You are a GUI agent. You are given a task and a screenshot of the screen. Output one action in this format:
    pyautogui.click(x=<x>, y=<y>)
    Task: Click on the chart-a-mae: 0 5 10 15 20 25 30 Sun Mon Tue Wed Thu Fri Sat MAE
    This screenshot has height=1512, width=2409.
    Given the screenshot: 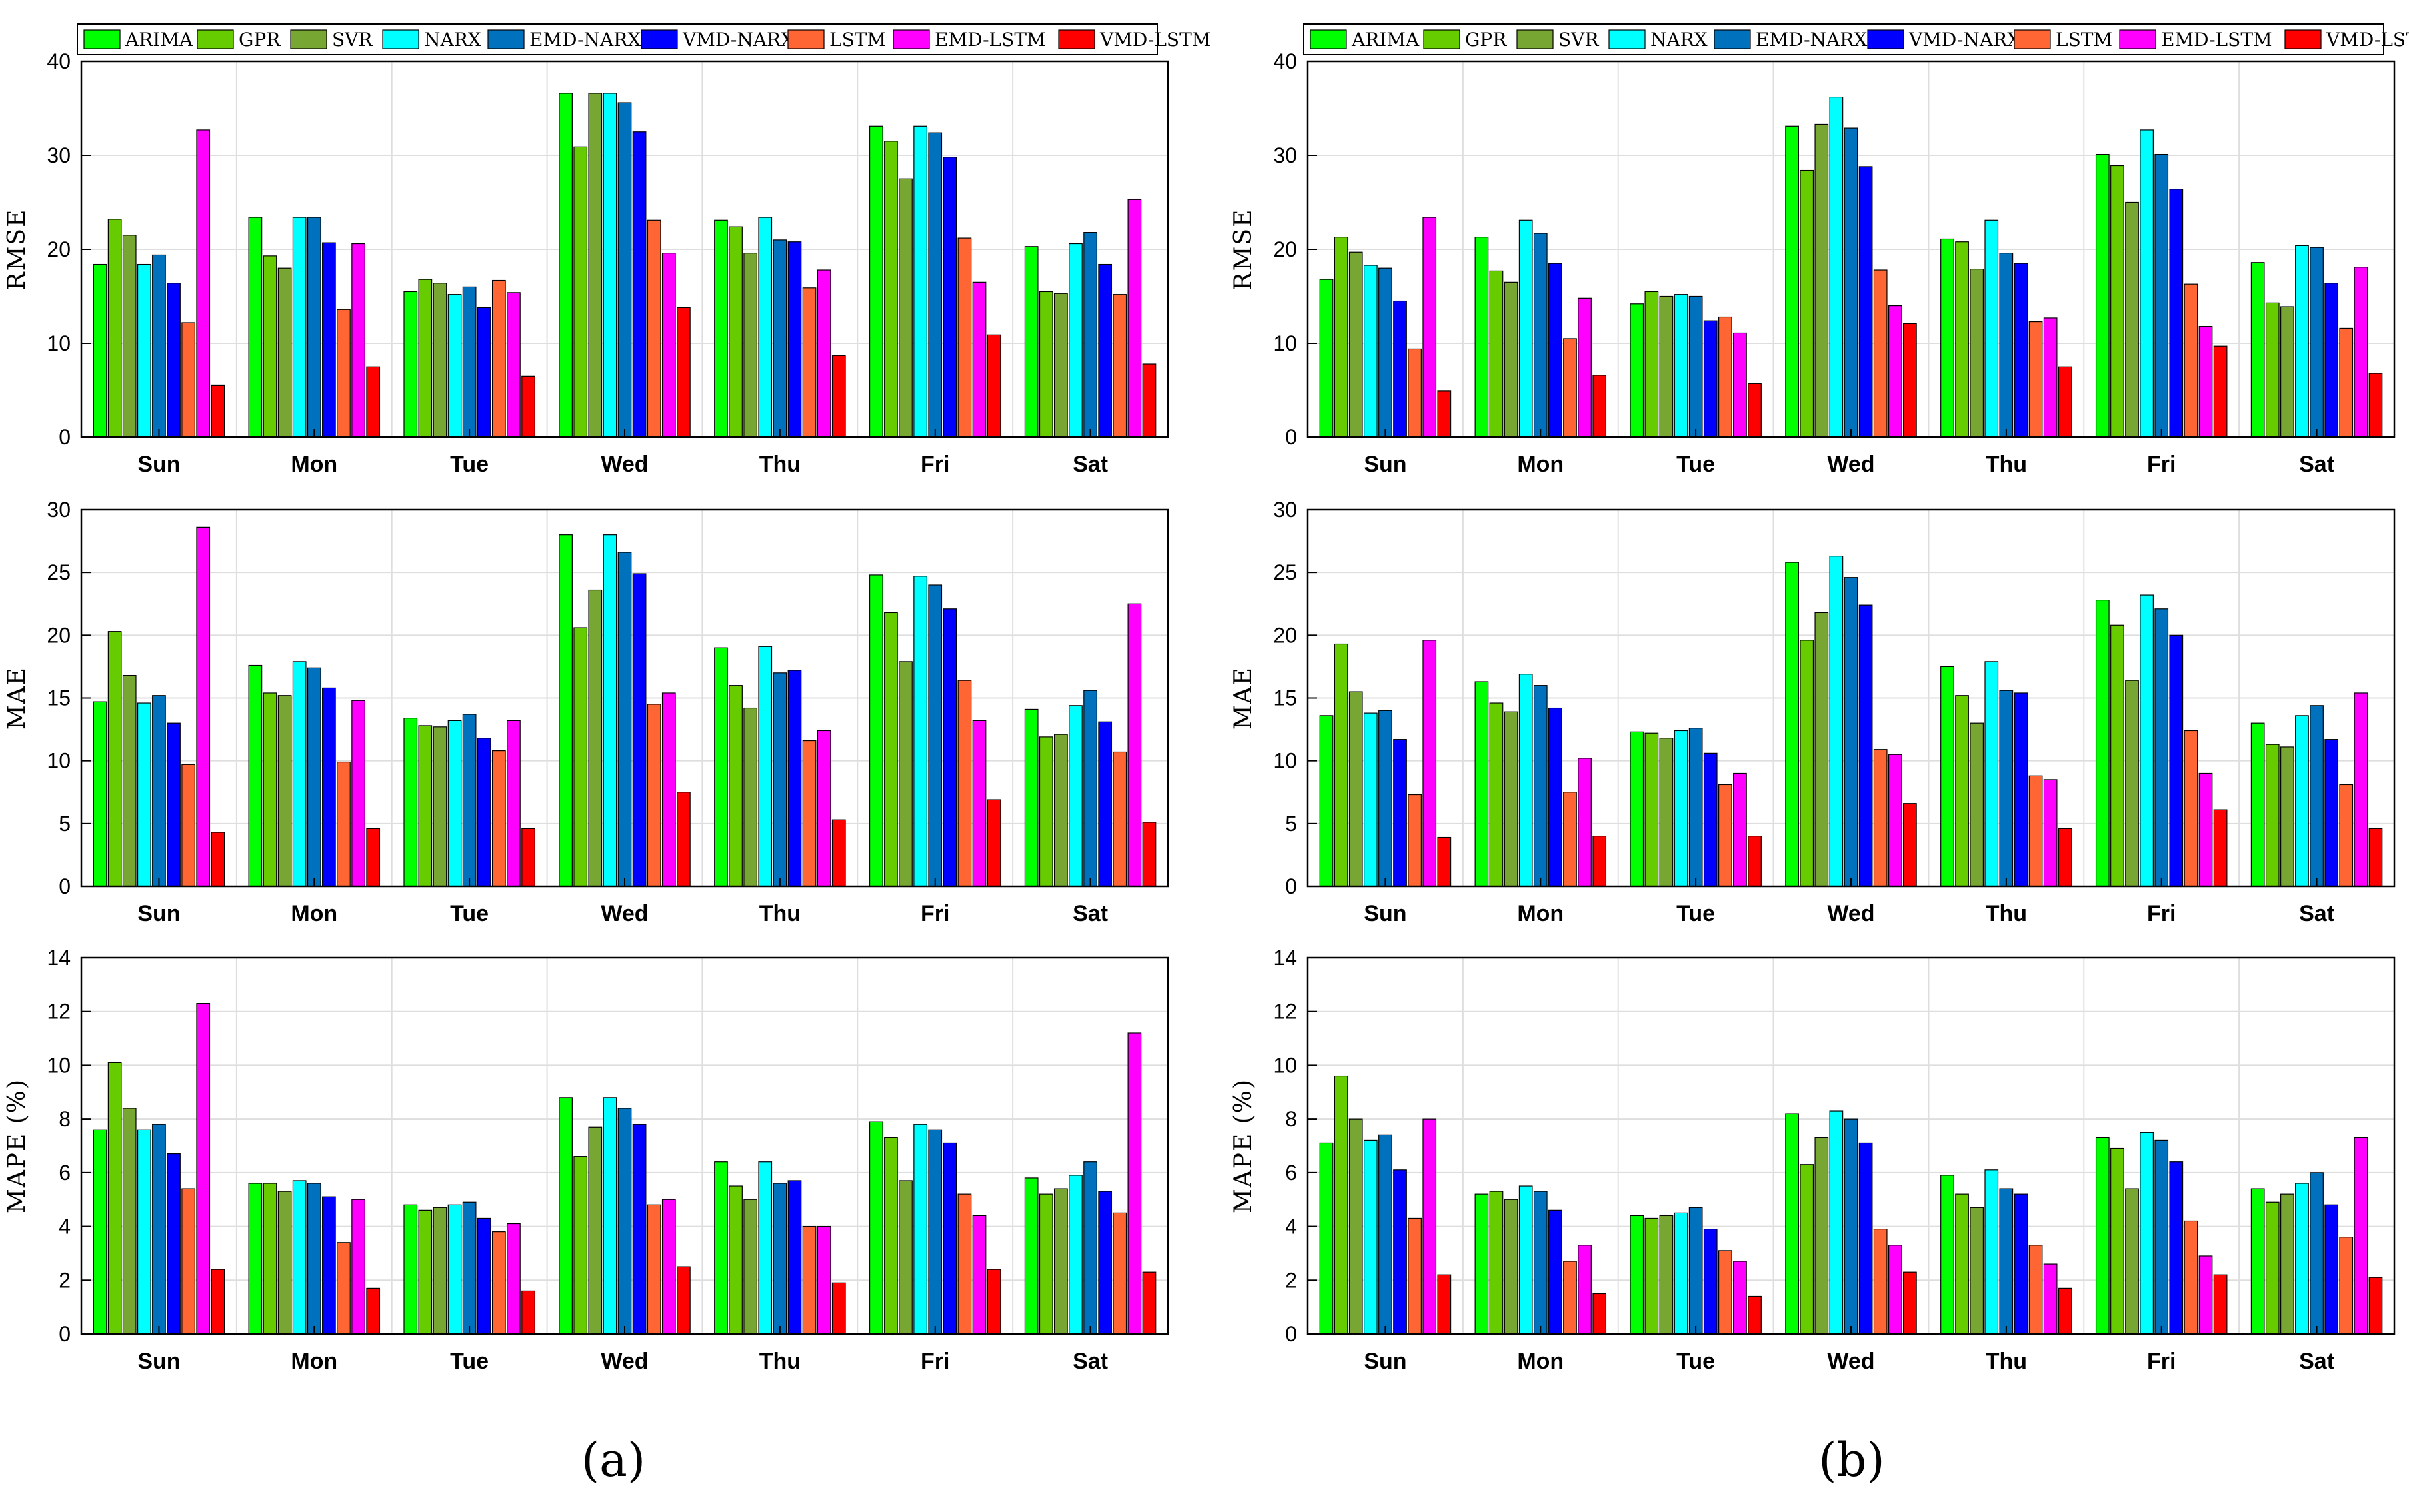 What is the action you would take?
    pyautogui.click(x=586, y=712)
    